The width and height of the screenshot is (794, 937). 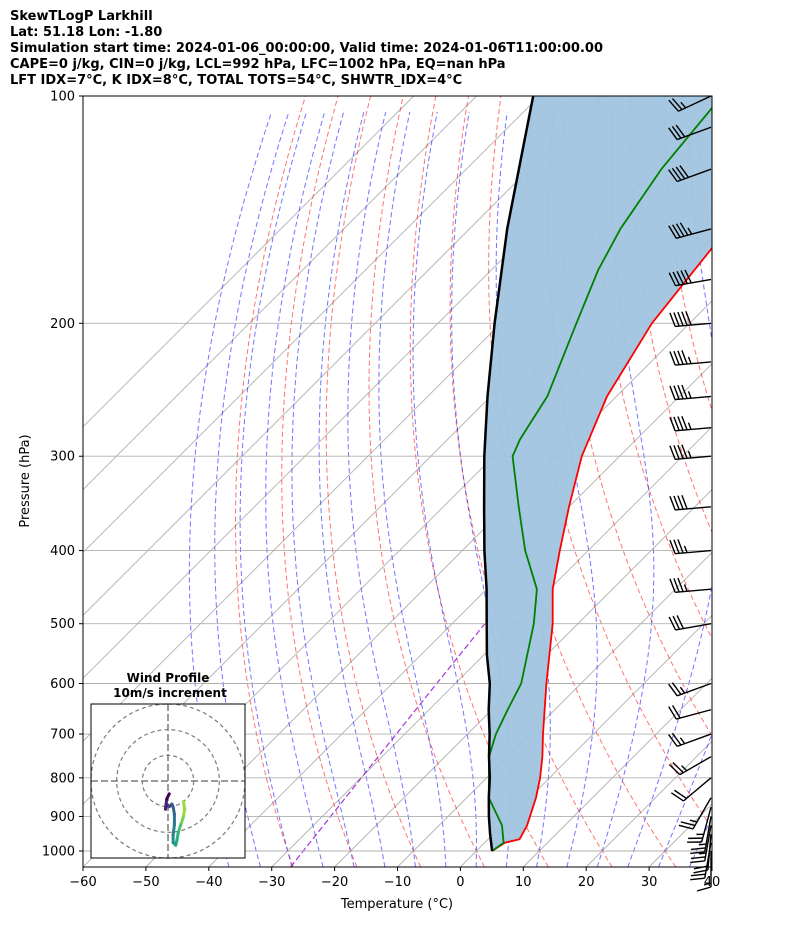 What do you see at coordinates (173, 830) in the screenshot?
I see `hodograph-segment` at bounding box center [173, 830].